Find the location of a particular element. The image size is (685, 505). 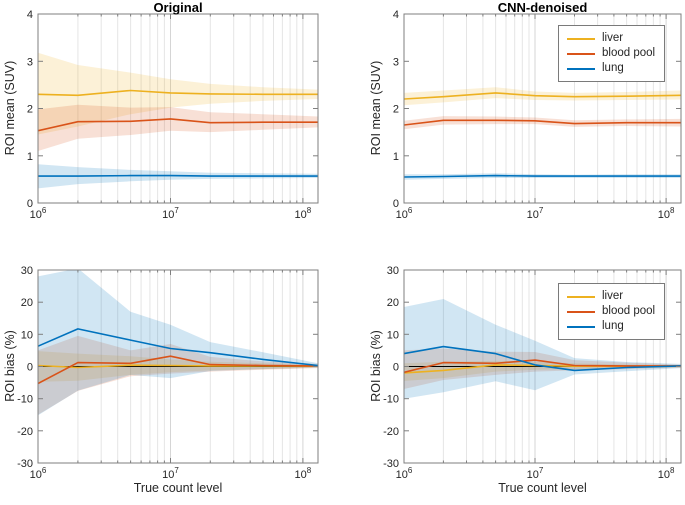

y-axis-label-mean-right: ROI mean (SUV) is located at coordinates (376, 108).